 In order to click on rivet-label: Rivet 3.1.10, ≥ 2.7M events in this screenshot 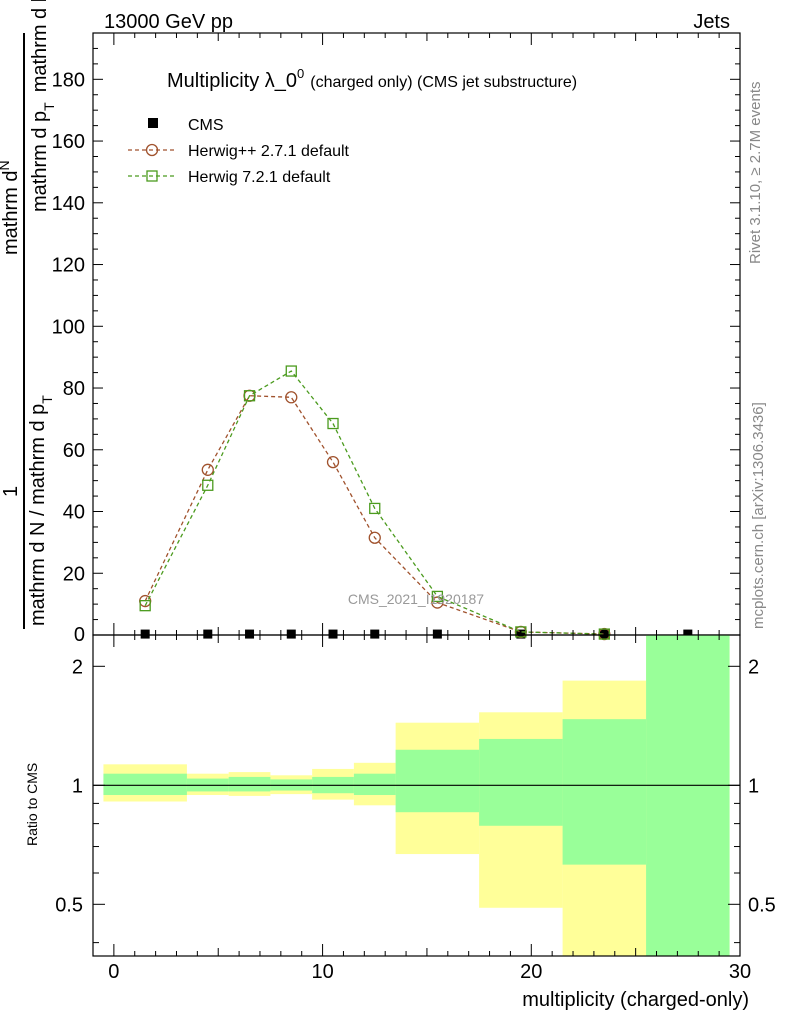, I will do `click(755, 173)`.